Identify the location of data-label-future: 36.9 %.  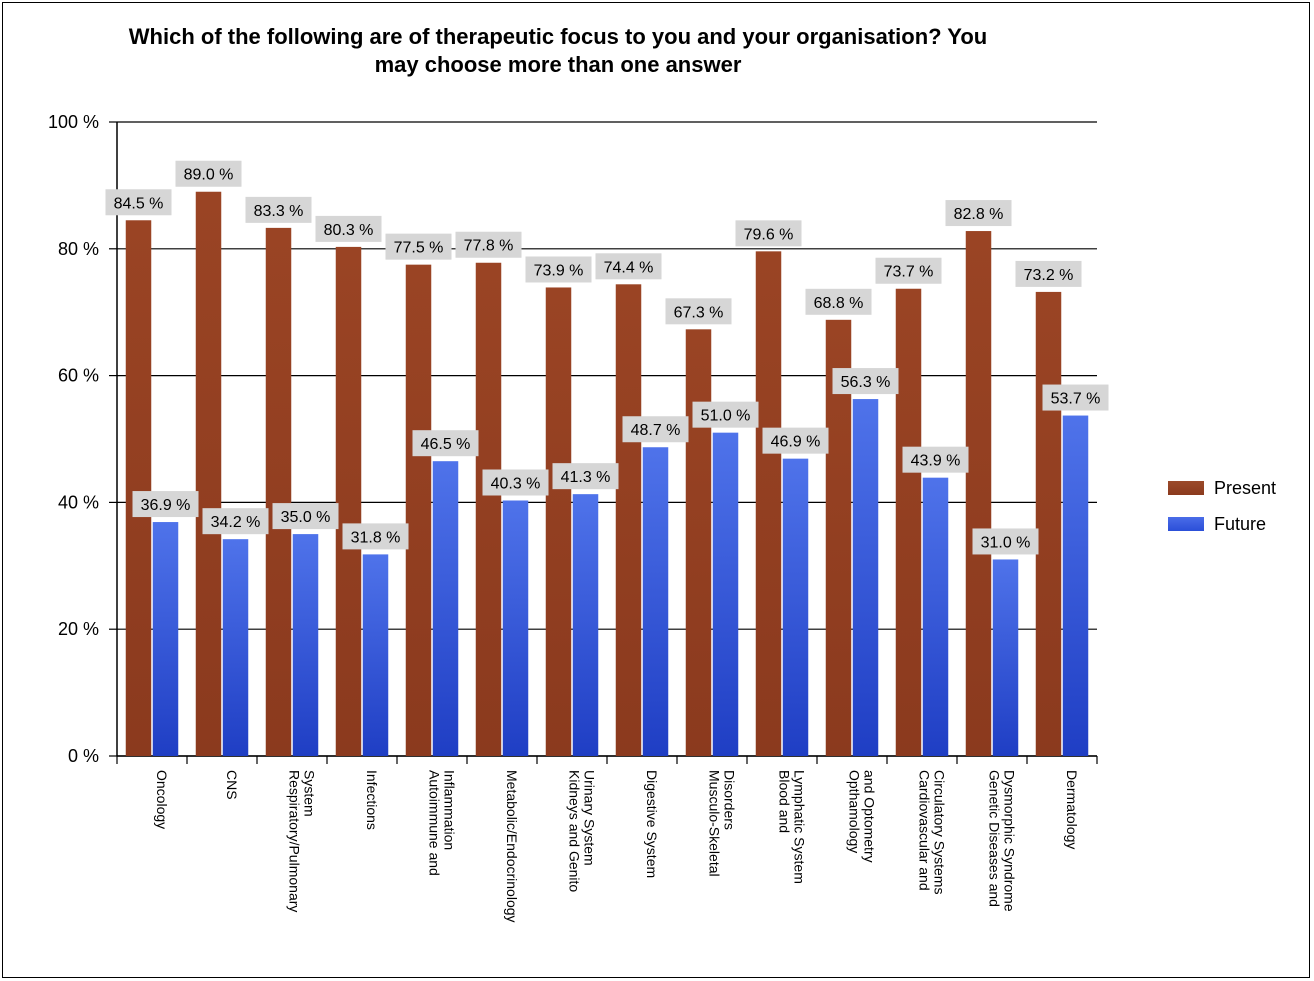
(166, 505).